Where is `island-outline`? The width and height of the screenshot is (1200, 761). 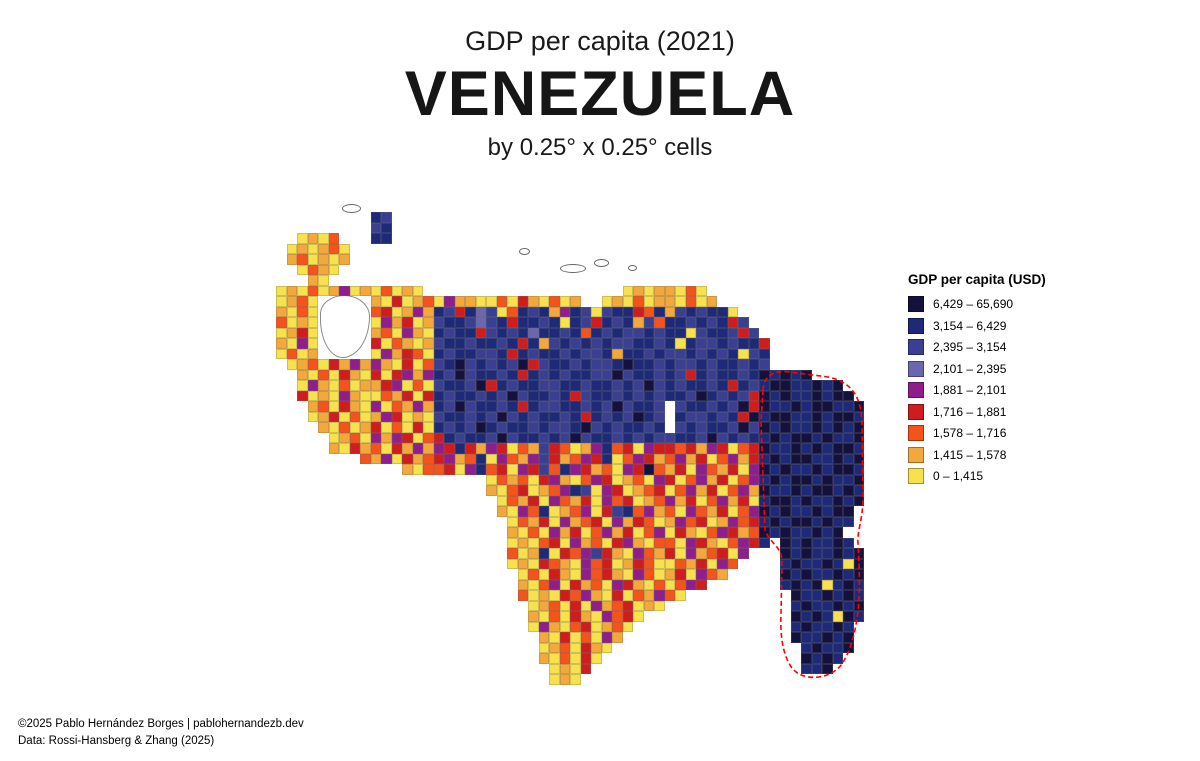 island-outline is located at coordinates (351, 208).